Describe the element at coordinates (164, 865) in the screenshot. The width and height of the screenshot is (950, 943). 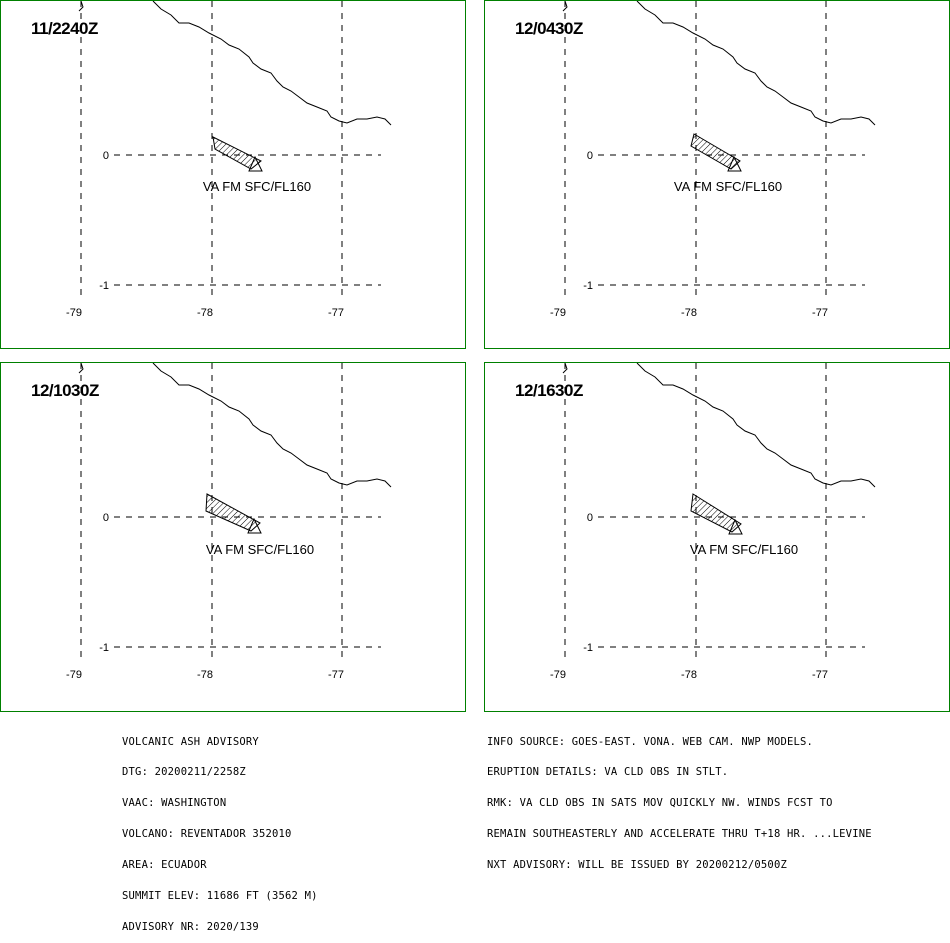
I see `advisory-line: AREA: ECUADOR` at that location.